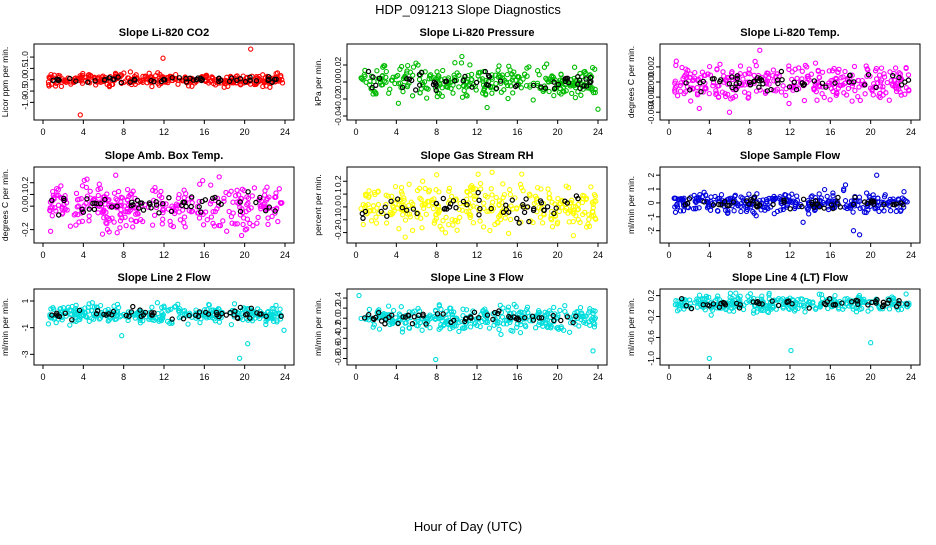 This screenshot has width=936, height=545. I want to click on y-tick-label: -0.5, so click(25, 90).